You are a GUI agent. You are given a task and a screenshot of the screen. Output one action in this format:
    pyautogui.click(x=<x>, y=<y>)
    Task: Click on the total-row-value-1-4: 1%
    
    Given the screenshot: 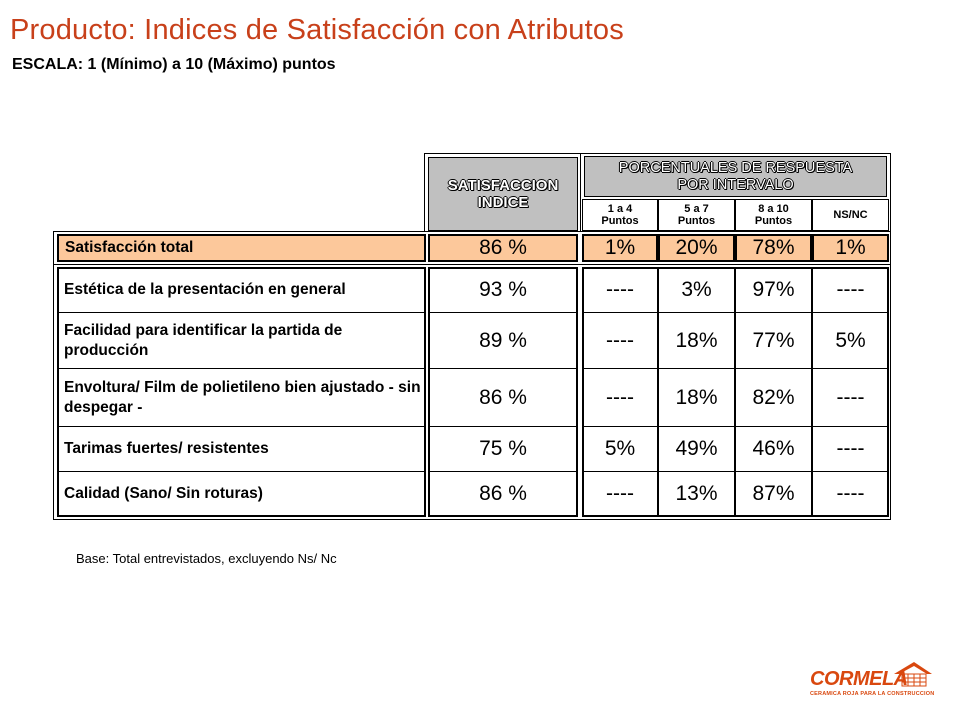 What is the action you would take?
    pyautogui.click(x=620, y=248)
    